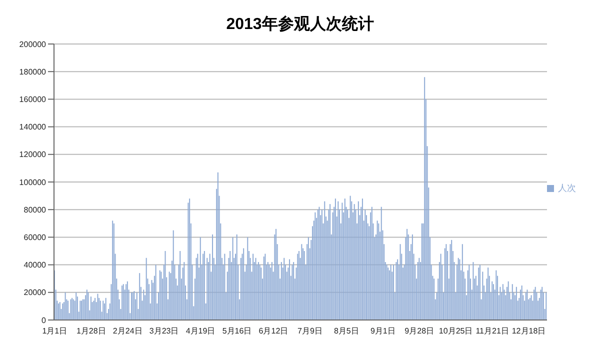 The image size is (600, 350). Describe the element at coordinates (310, 331) in the screenshot. I see `x-tick-label: 7月9日` at that location.